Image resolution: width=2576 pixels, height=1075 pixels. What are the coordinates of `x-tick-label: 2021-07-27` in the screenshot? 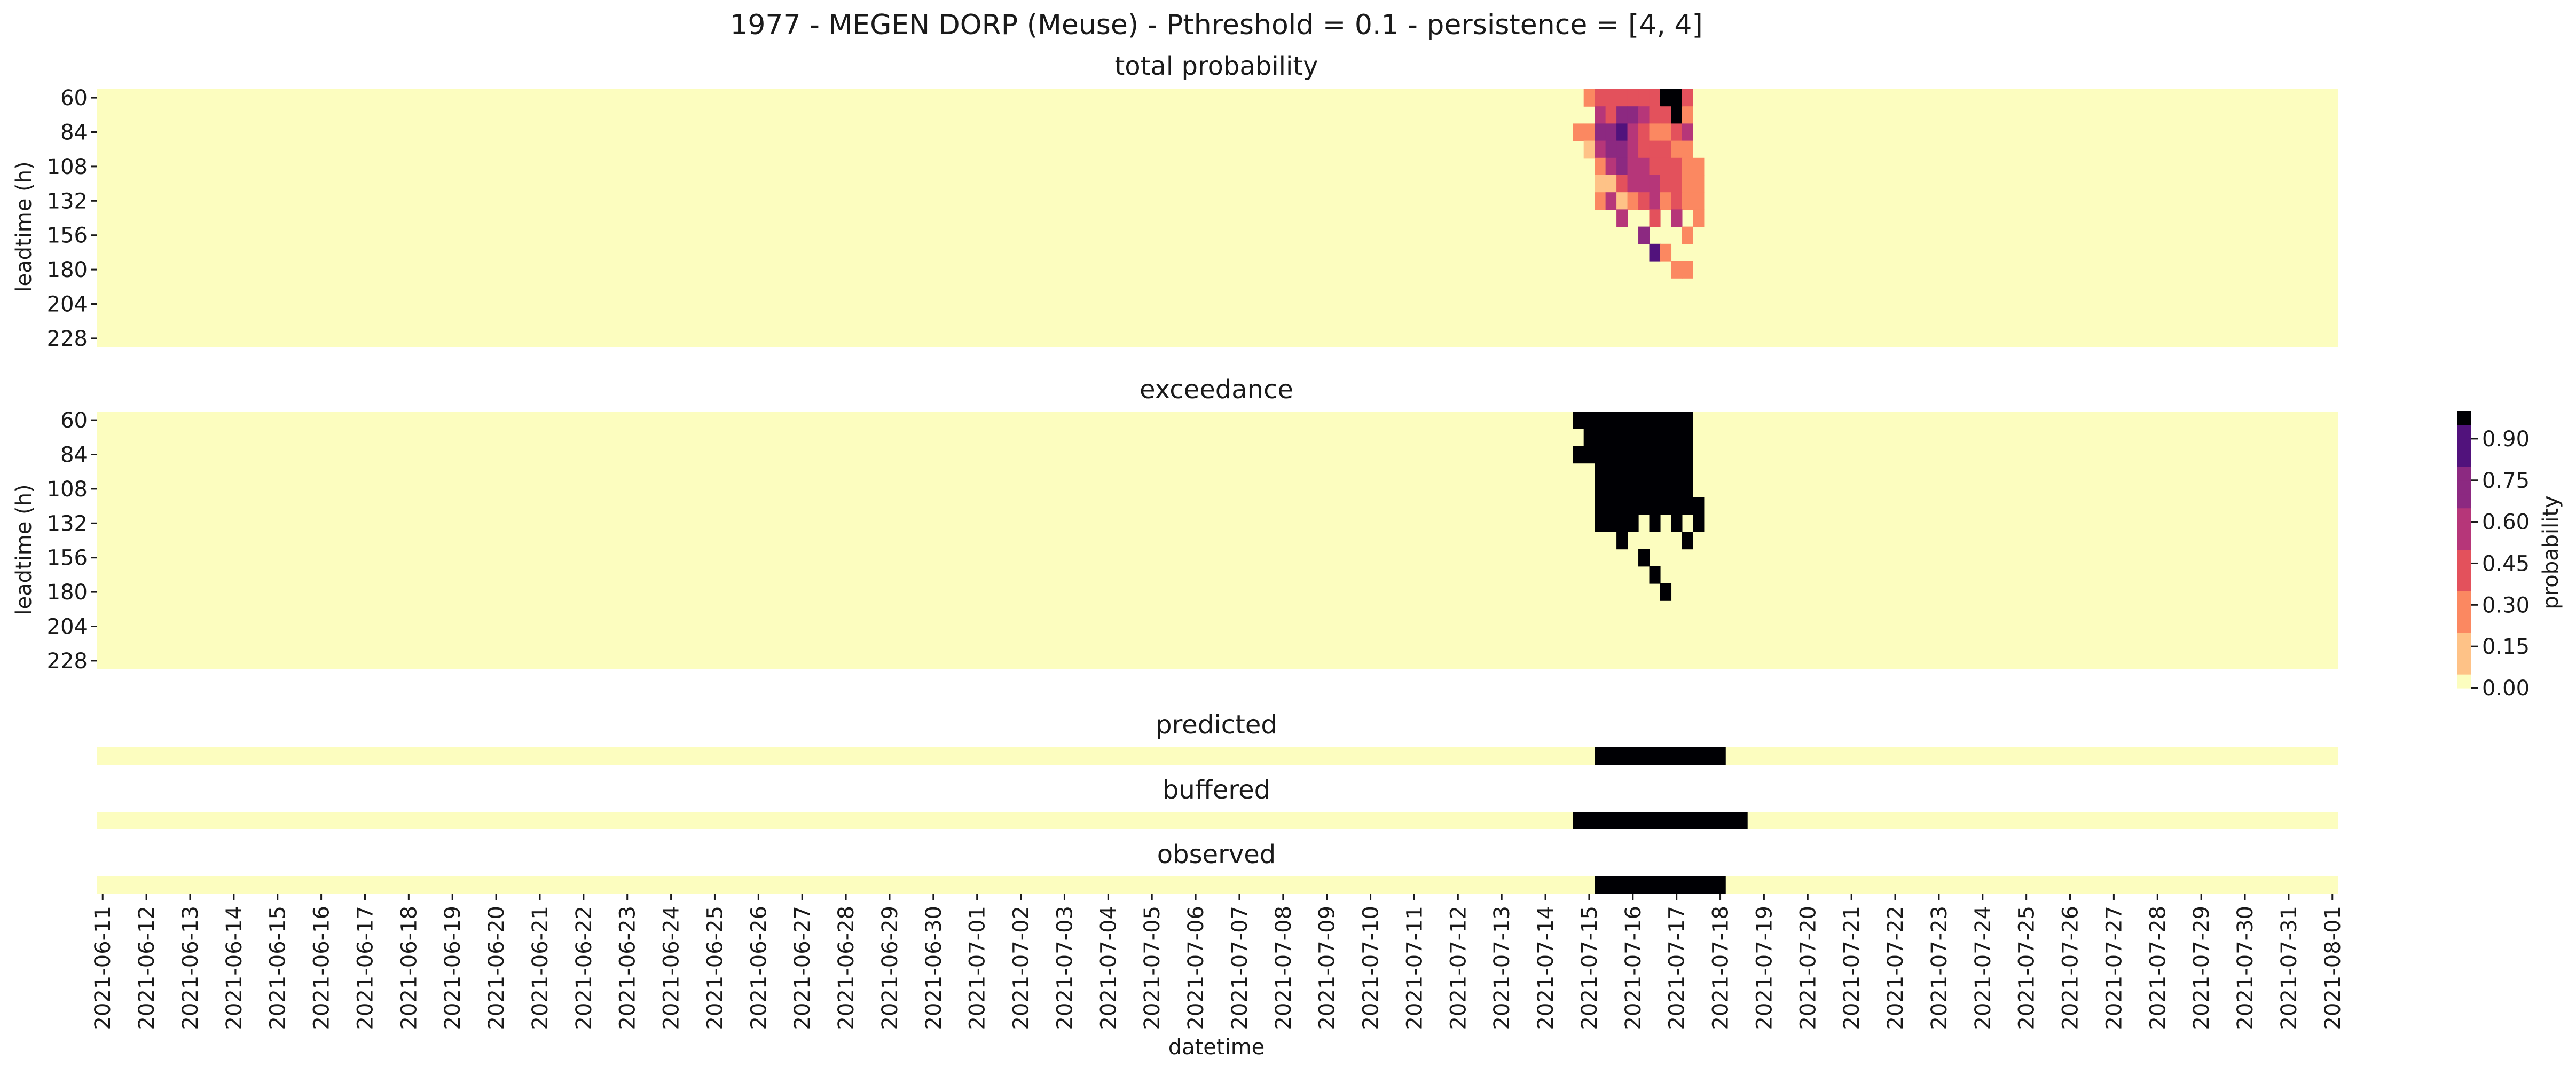 It's located at (2114, 968).